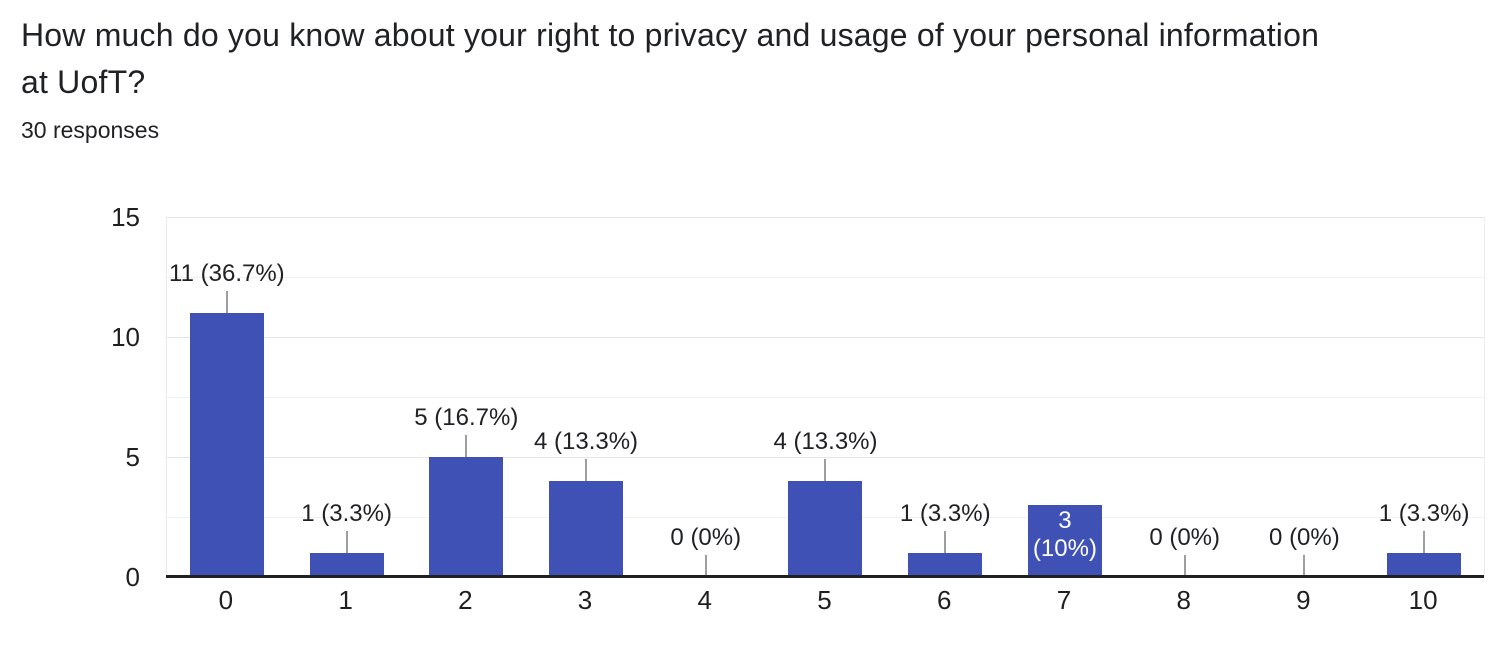 The height and width of the screenshot is (654, 1502). What do you see at coordinates (585, 600) in the screenshot?
I see `x-tick-label-3: 3` at bounding box center [585, 600].